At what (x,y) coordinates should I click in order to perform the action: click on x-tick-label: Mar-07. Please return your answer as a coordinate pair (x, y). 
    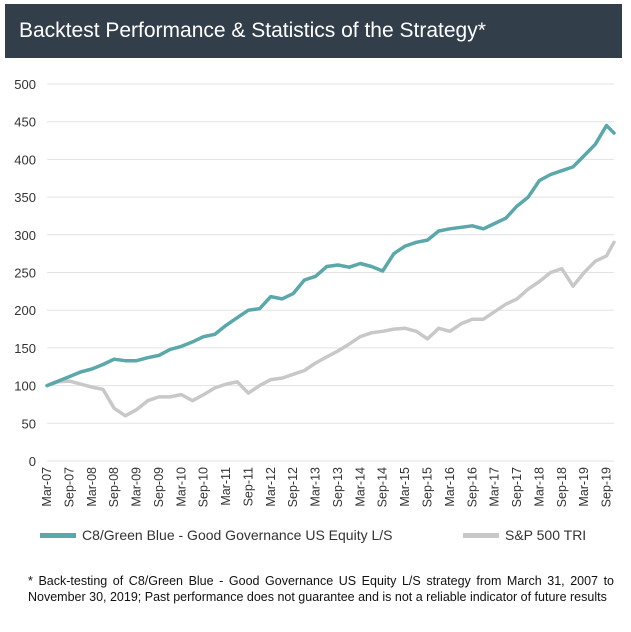
    Looking at the image, I should click on (47, 487).